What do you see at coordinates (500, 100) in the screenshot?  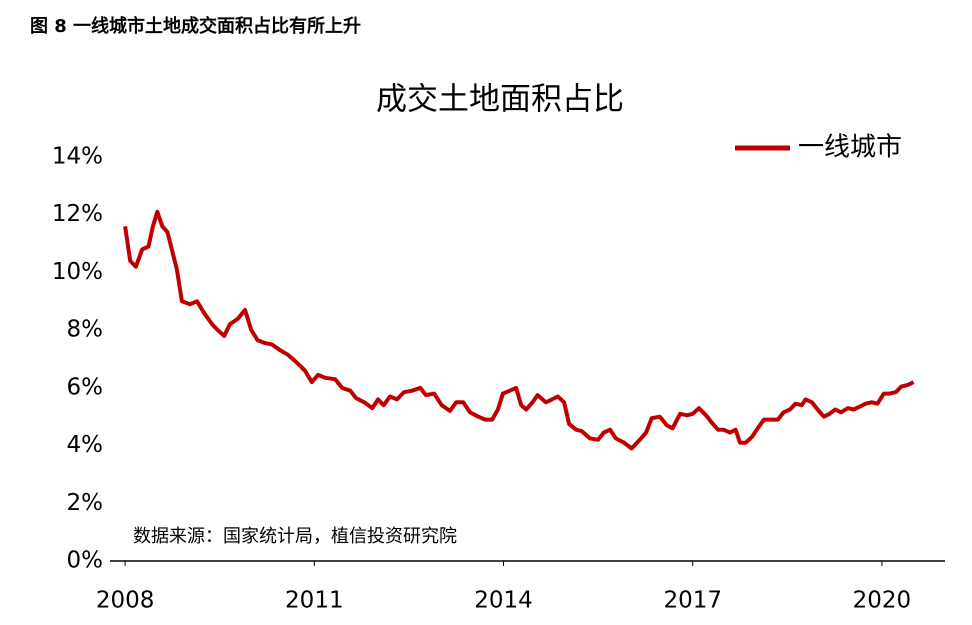 I see `chart-title: 成交土地面积占比` at bounding box center [500, 100].